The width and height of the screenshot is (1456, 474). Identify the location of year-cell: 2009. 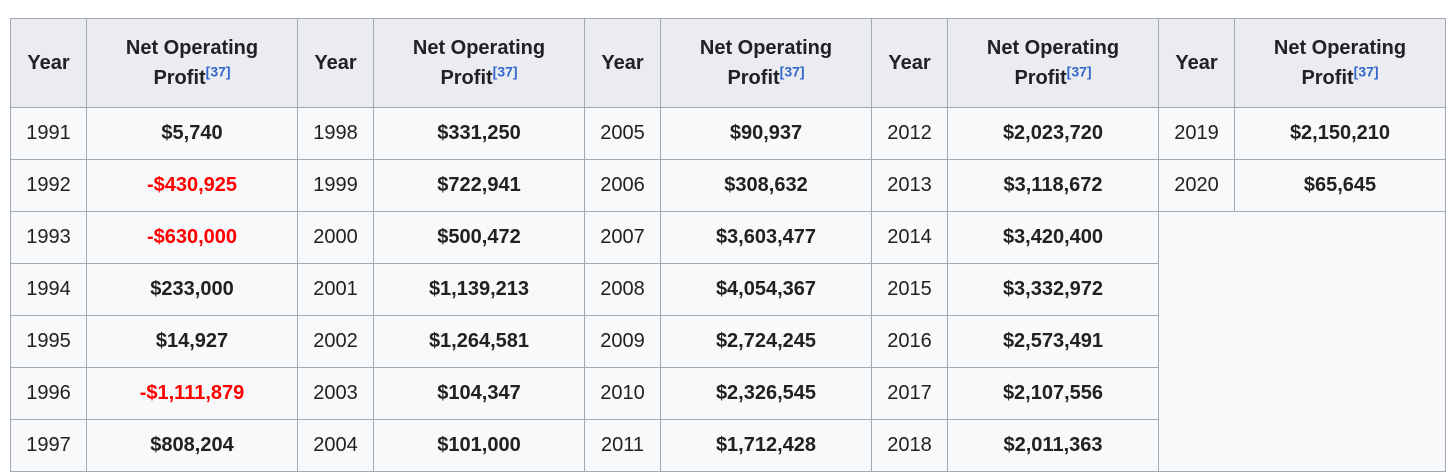
(622, 341).